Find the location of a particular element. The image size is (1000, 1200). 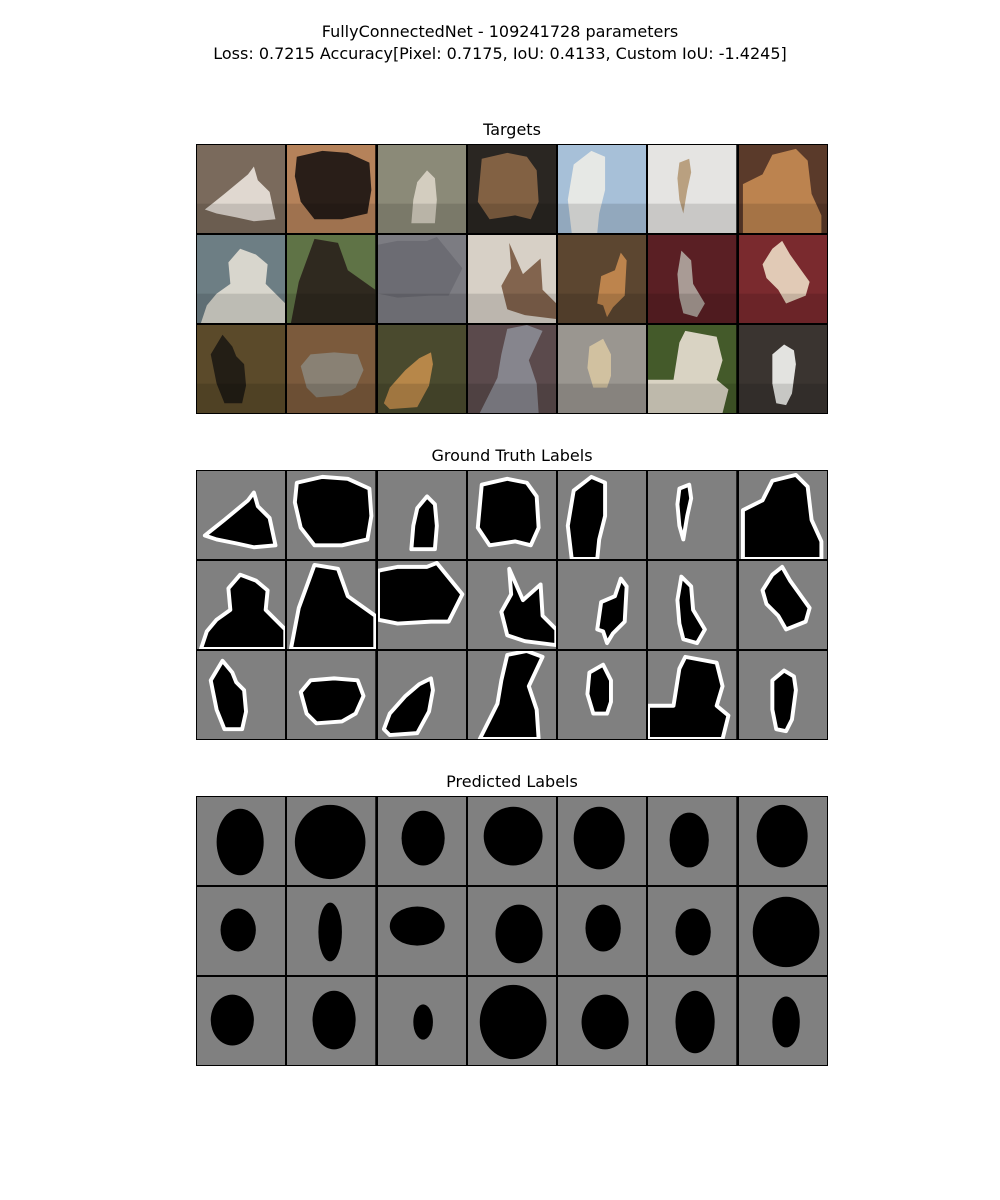

predicted-grid is located at coordinates (512, 931).